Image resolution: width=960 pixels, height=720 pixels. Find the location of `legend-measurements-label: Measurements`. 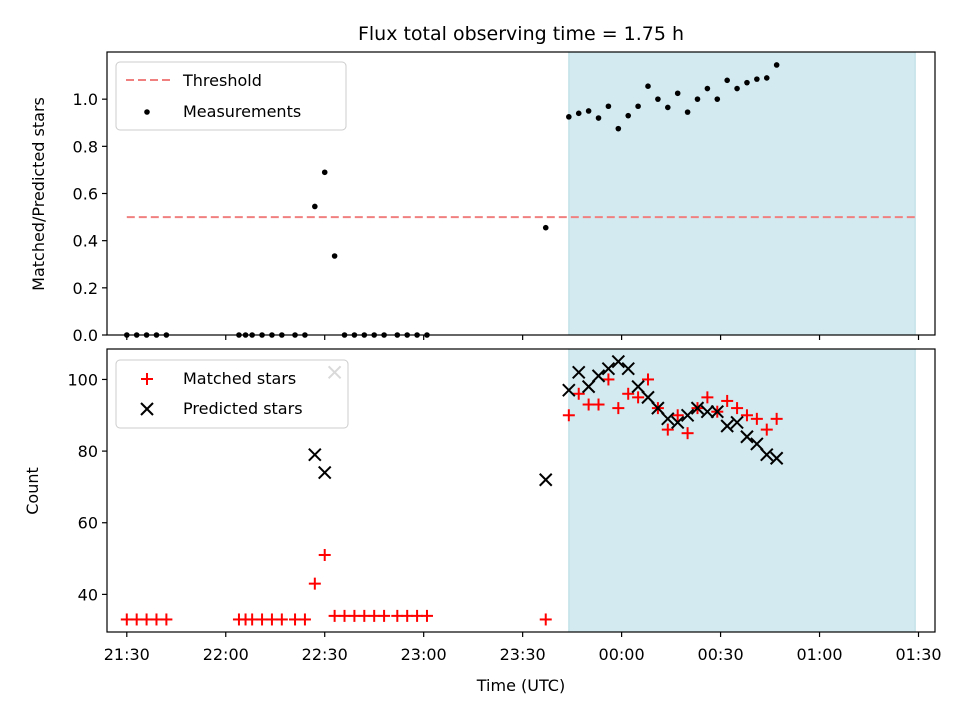

legend-measurements-label: Measurements is located at coordinates (242, 111).